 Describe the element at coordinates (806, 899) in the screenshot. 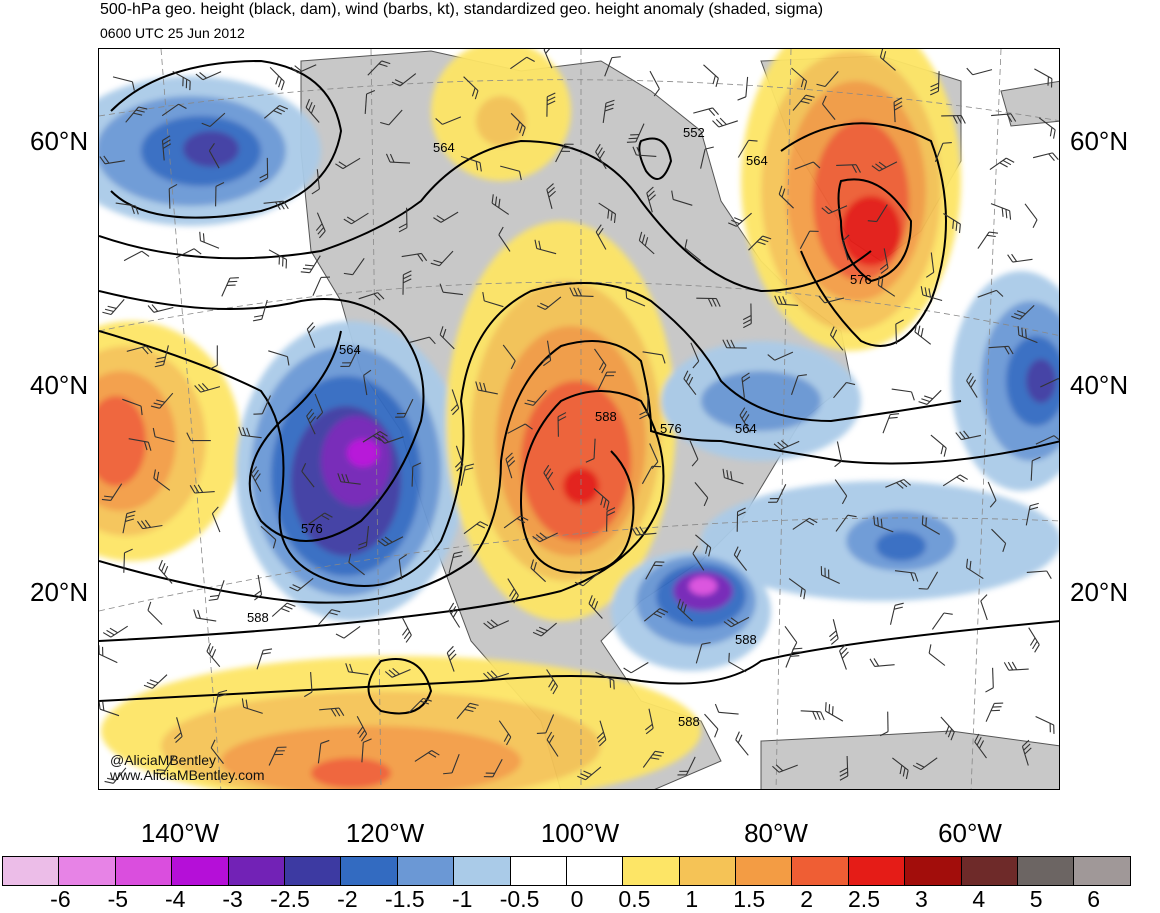

I see `colorbar-tick-label: 2` at that location.